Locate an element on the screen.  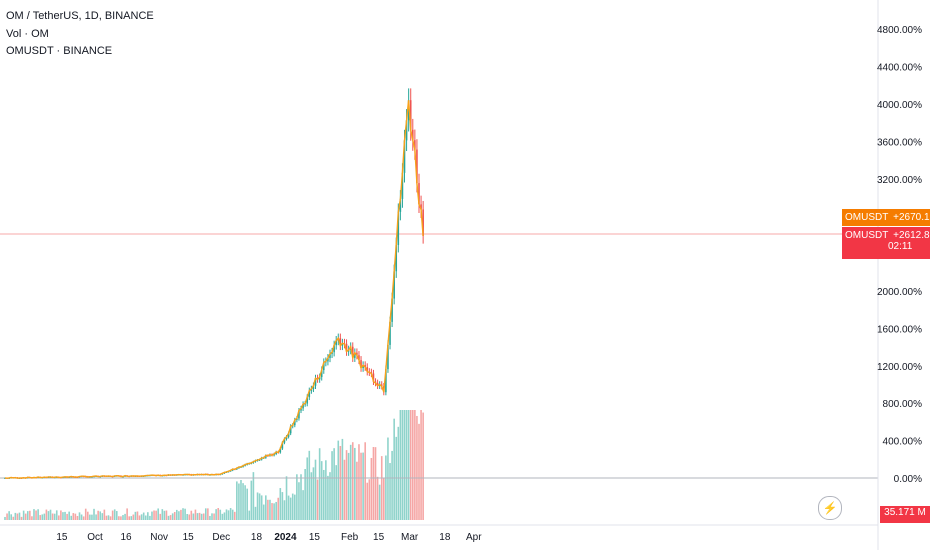
x-axis: 15 Oct 16 Nov 15 Dec 18 2024 15 Feb 15 Mar 18 Apr is located at coordinates (439, 533).